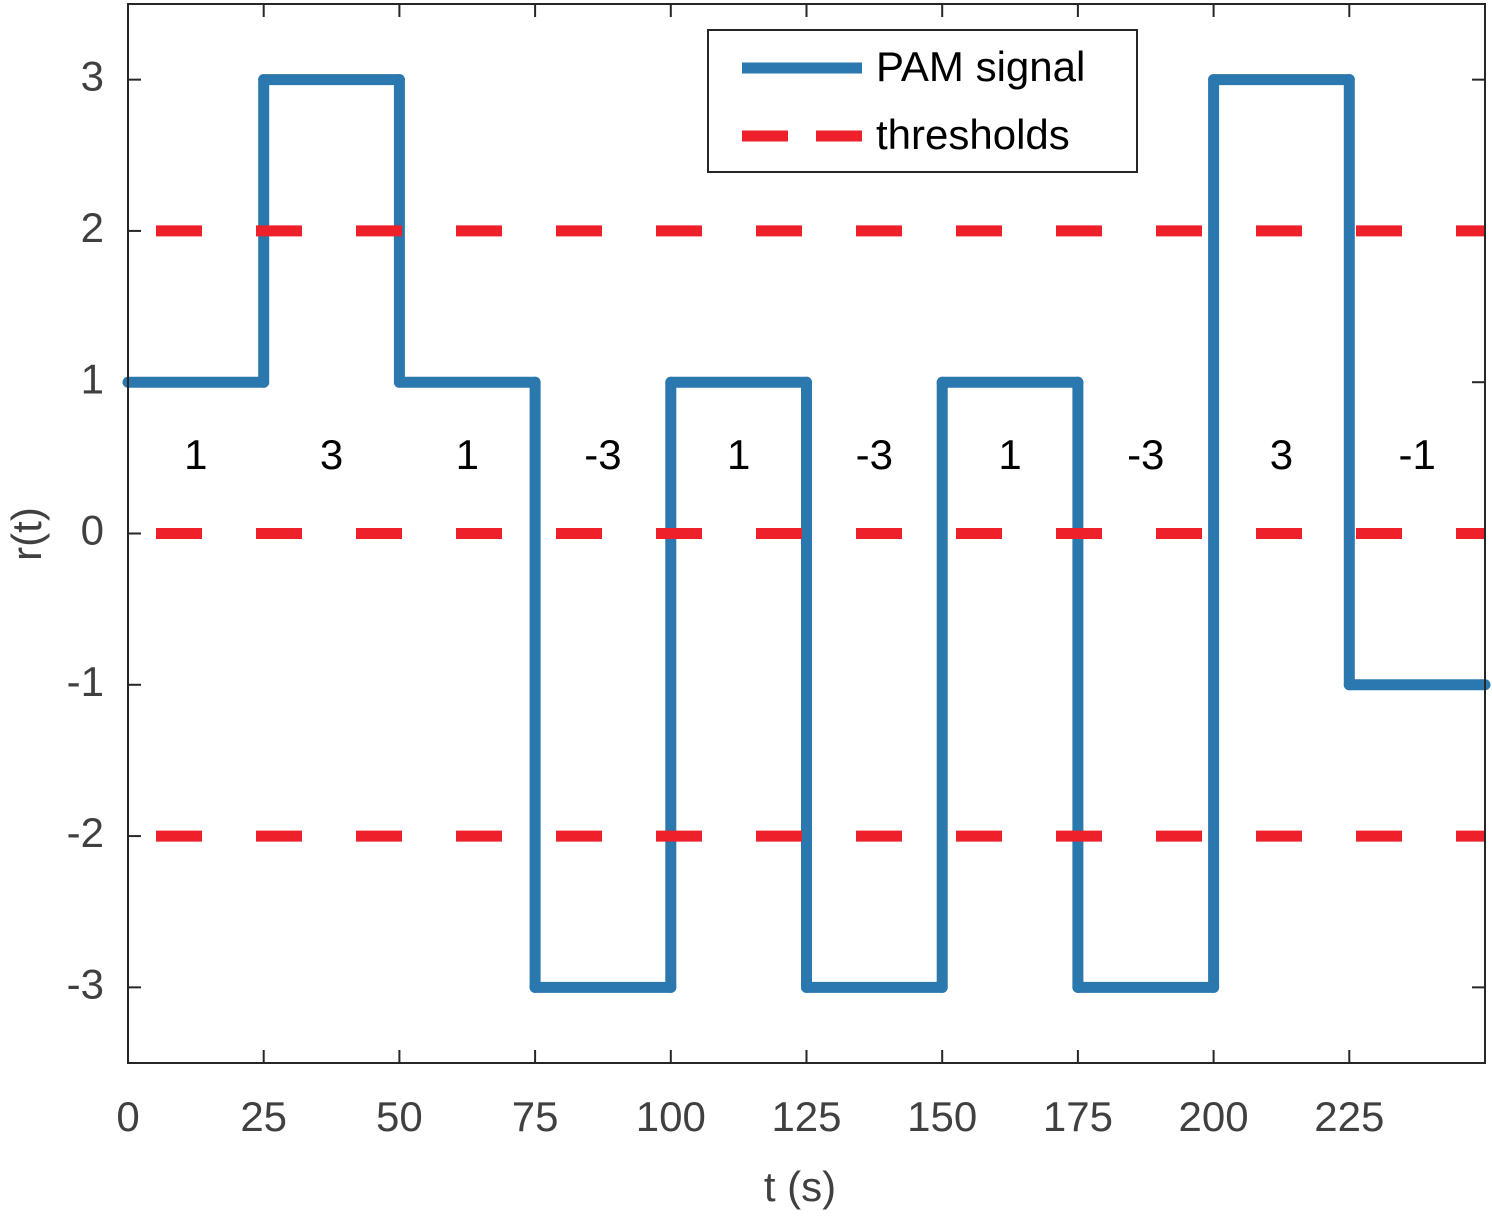 Image resolution: width=1492 pixels, height=1217 pixels. I want to click on x-tick-label: 225, so click(1349, 1116).